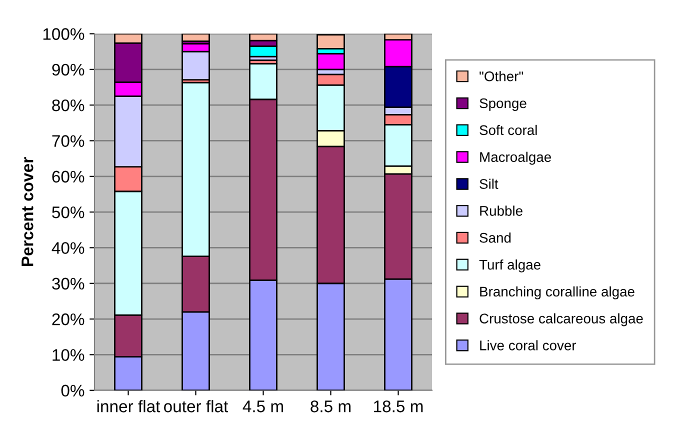 Image resolution: width=675 pixels, height=422 pixels. What do you see at coordinates (28, 211) in the screenshot?
I see `y-axis-title: Percent cover` at bounding box center [28, 211].